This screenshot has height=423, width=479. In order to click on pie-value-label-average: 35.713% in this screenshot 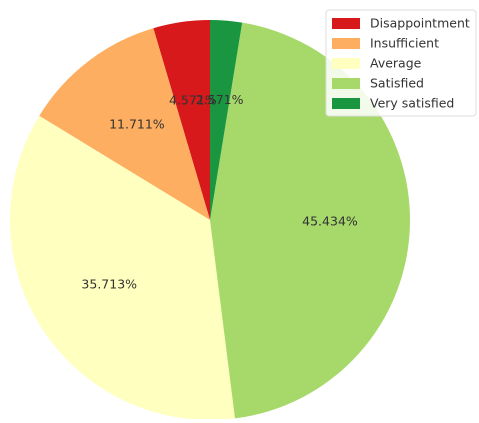, I will do `click(109, 284)`.